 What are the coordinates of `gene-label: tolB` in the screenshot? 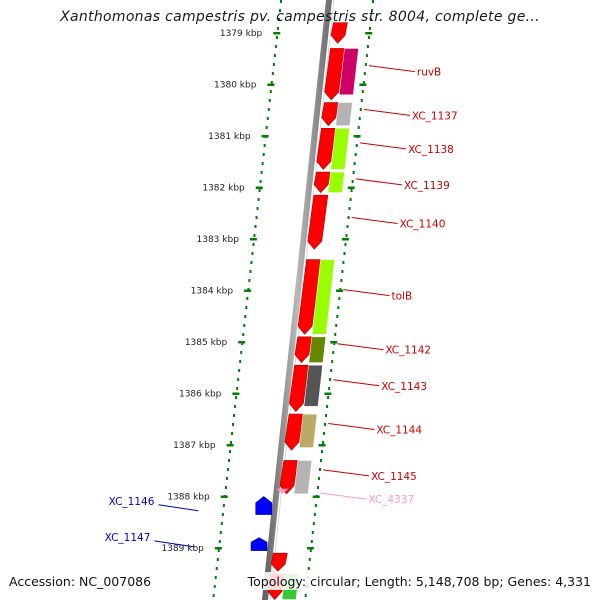 It's located at (401, 297).